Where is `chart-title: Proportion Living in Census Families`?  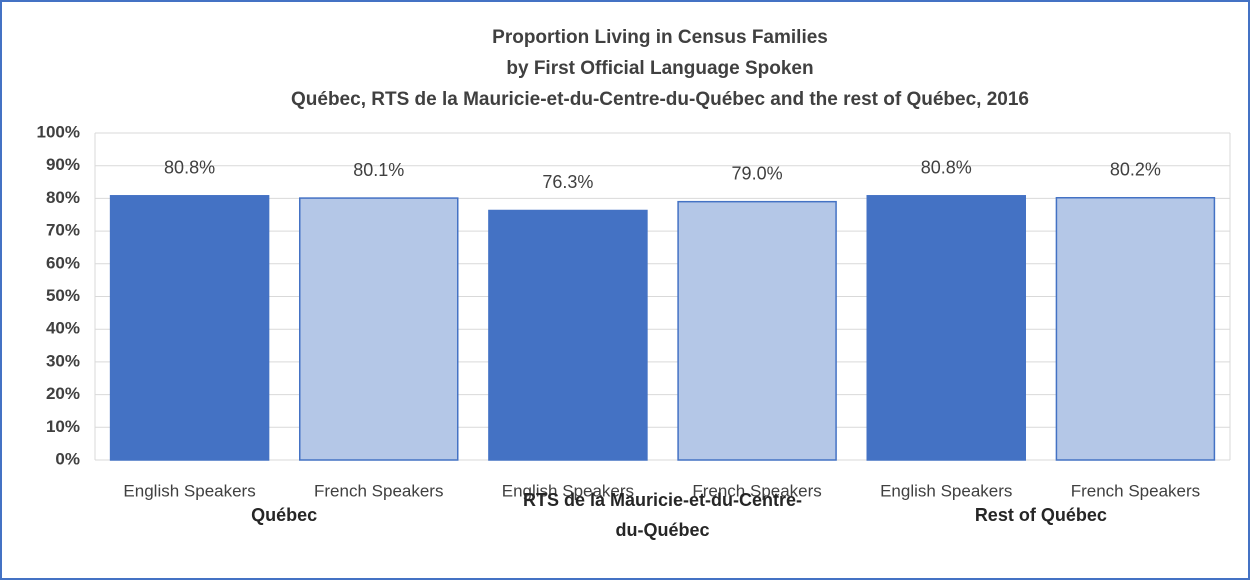
chart-title: Proportion Living in Census Families is located at coordinates (660, 37).